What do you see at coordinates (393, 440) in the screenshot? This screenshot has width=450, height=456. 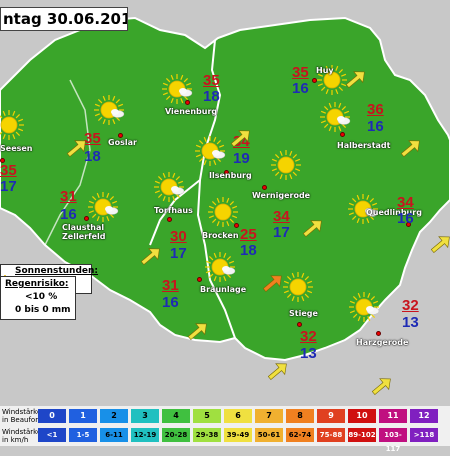 I see `kmh-cell: 103-117` at bounding box center [393, 440].